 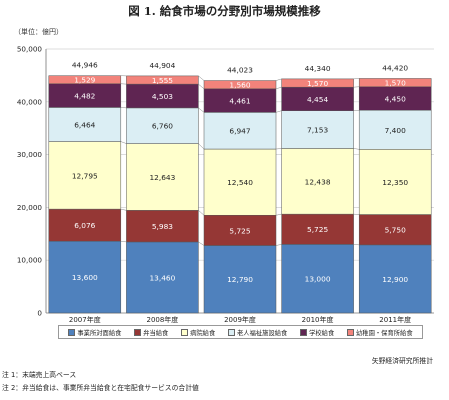 I want to click on data-label: 4,503, so click(x=162, y=96).